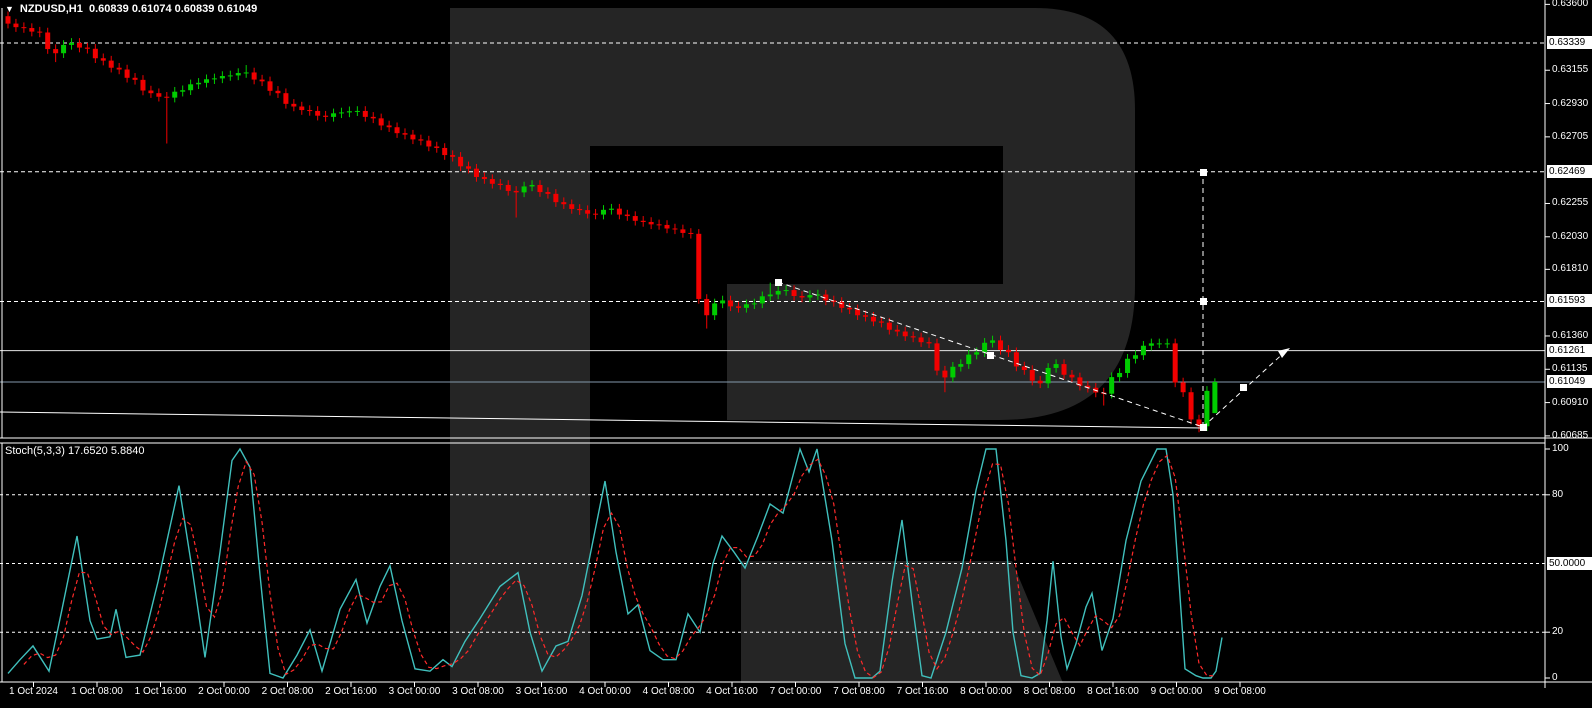 This screenshot has height=708, width=1592. Describe the element at coordinates (668, 691) in the screenshot. I see `time-tick-label: 4 Oct 08:00` at that location.